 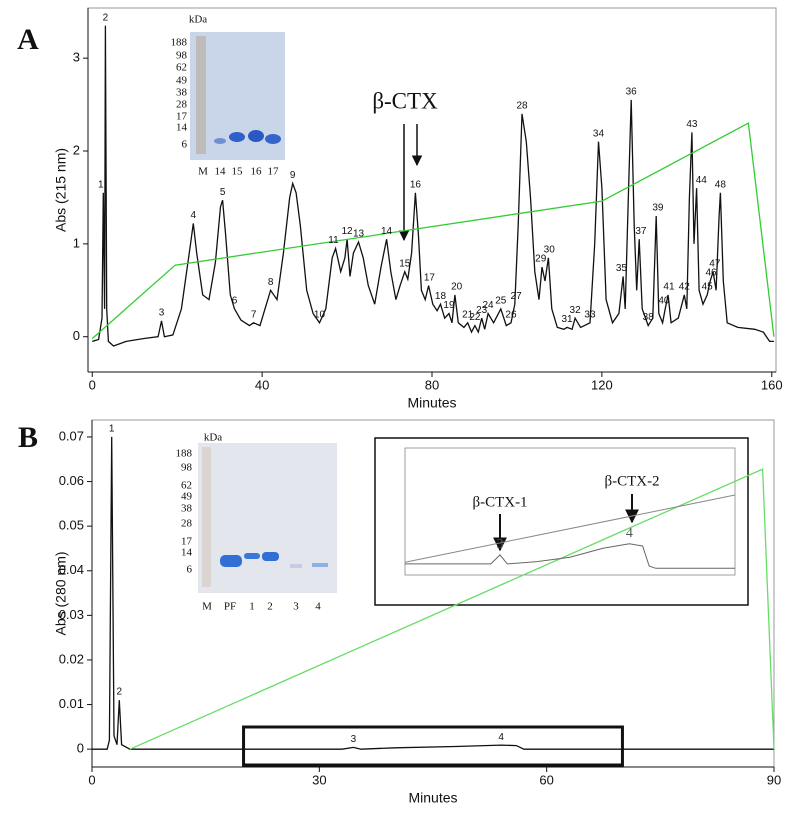 What do you see at coordinates (664, 300) in the screenshot?
I see `peak-label: 40` at bounding box center [664, 300].